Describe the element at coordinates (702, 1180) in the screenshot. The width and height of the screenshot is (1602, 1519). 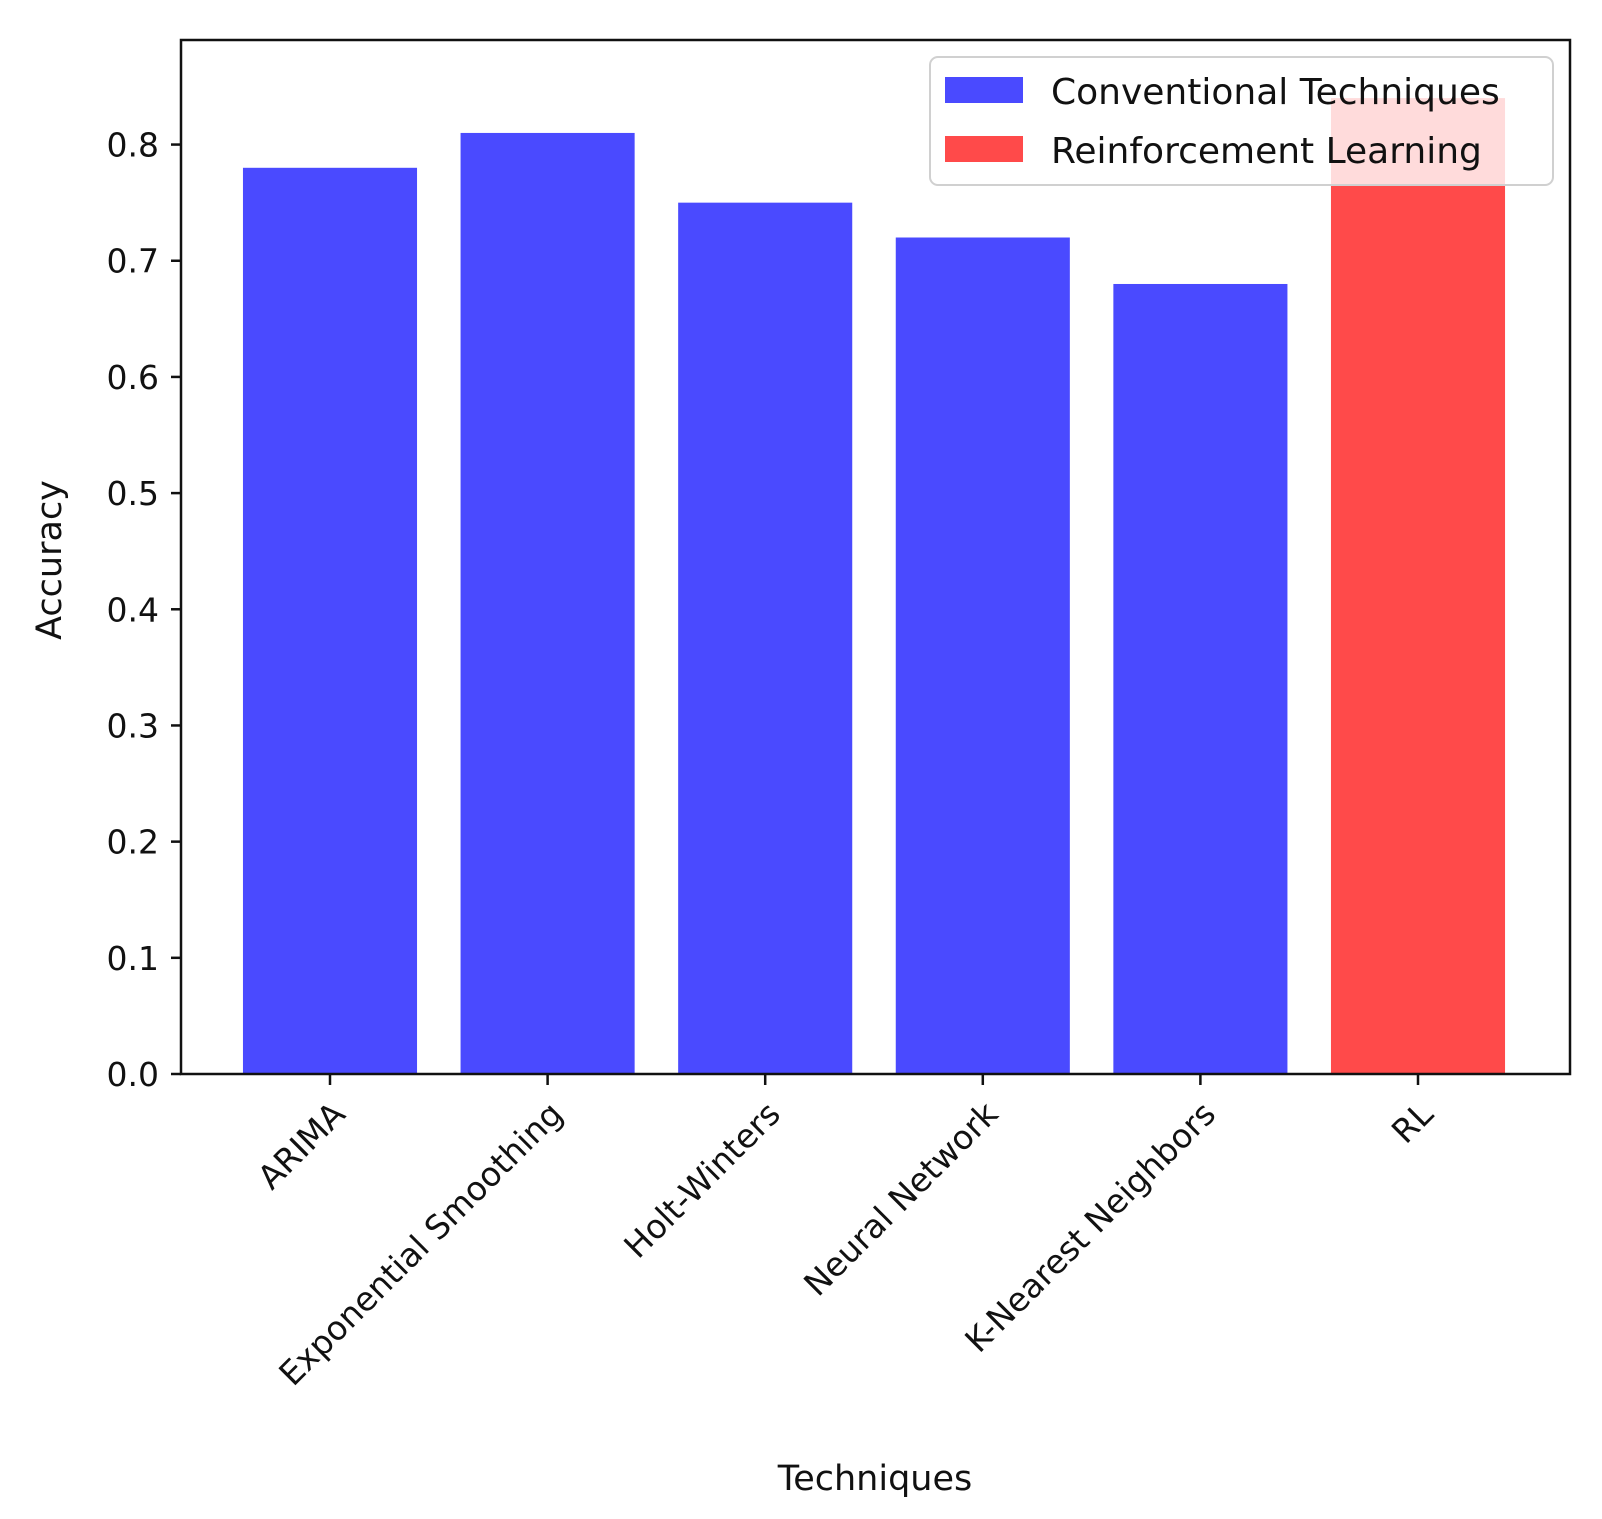
I see `x-tick-label-holt-winters: Holt-Winters` at that location.